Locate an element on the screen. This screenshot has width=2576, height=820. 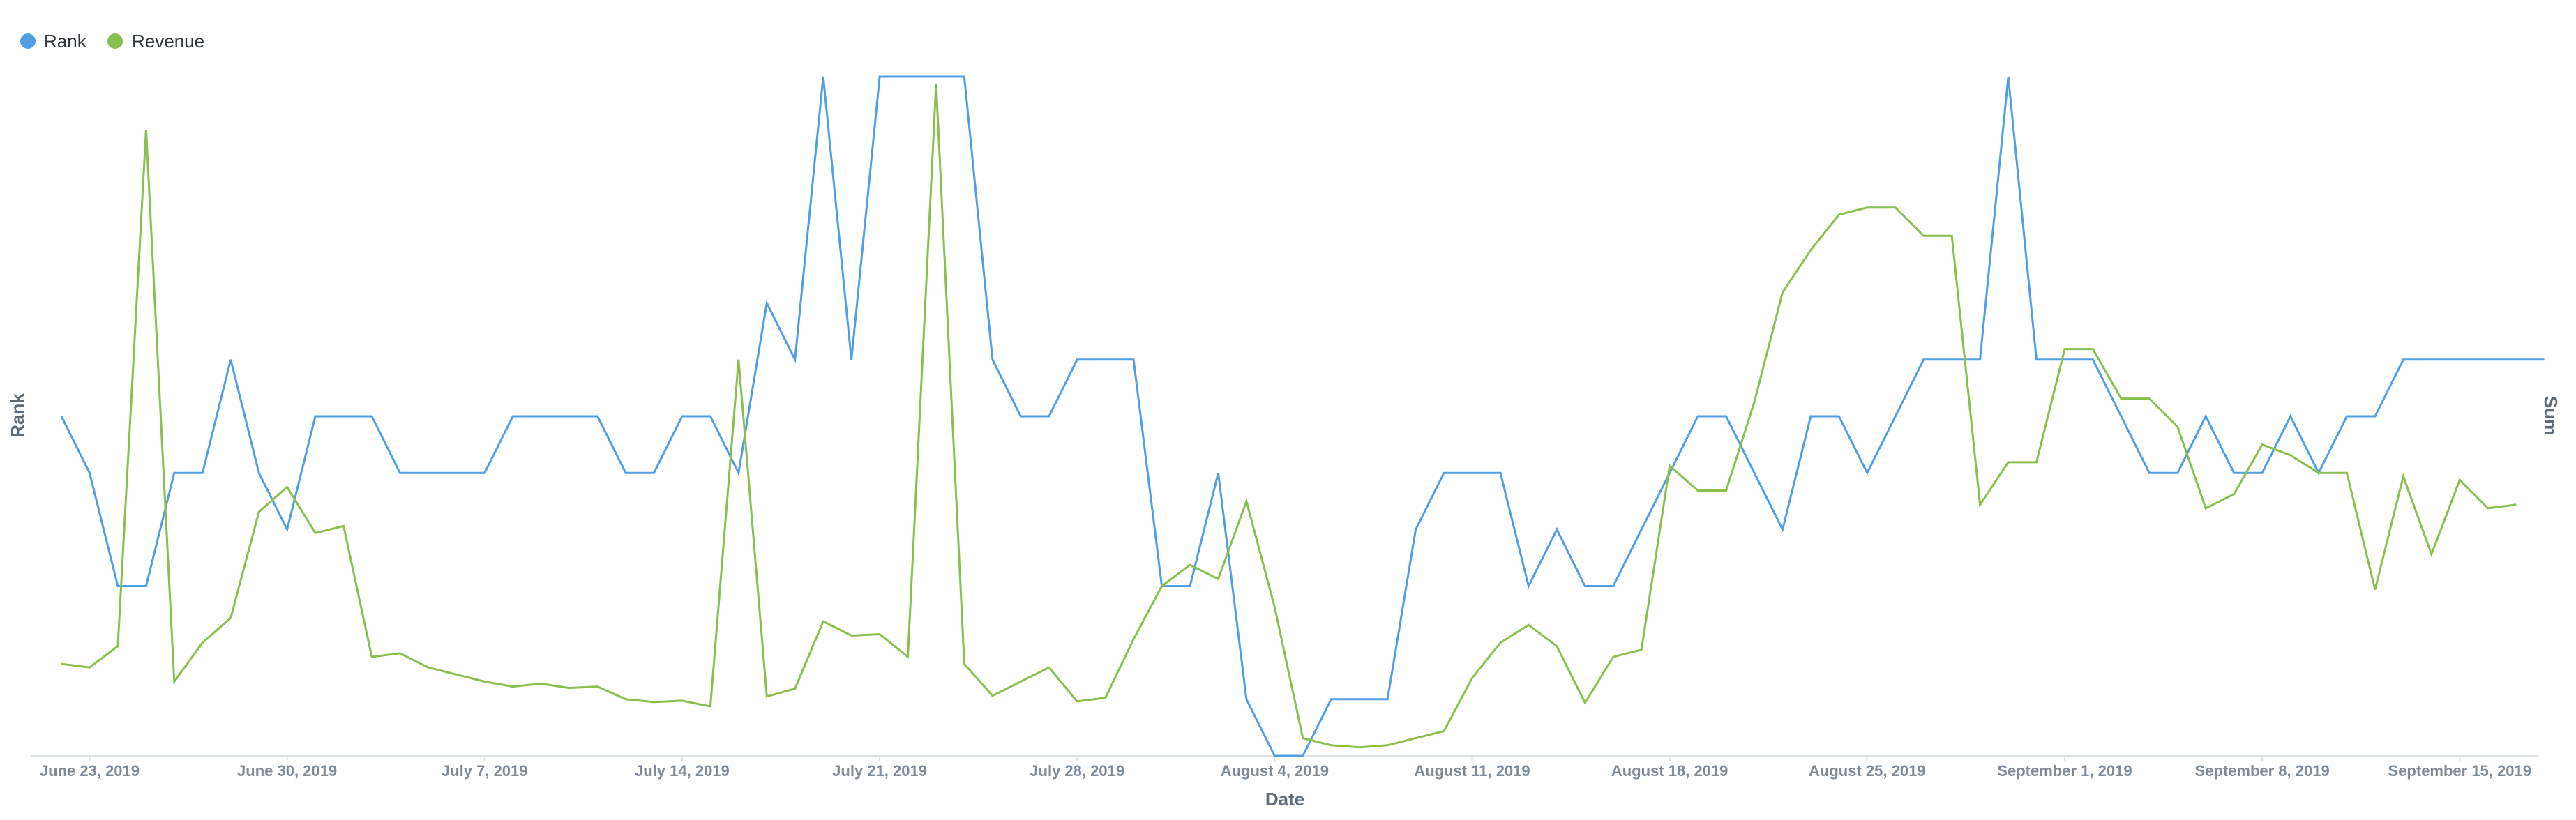
x-axis-ticks is located at coordinates (1275, 758).